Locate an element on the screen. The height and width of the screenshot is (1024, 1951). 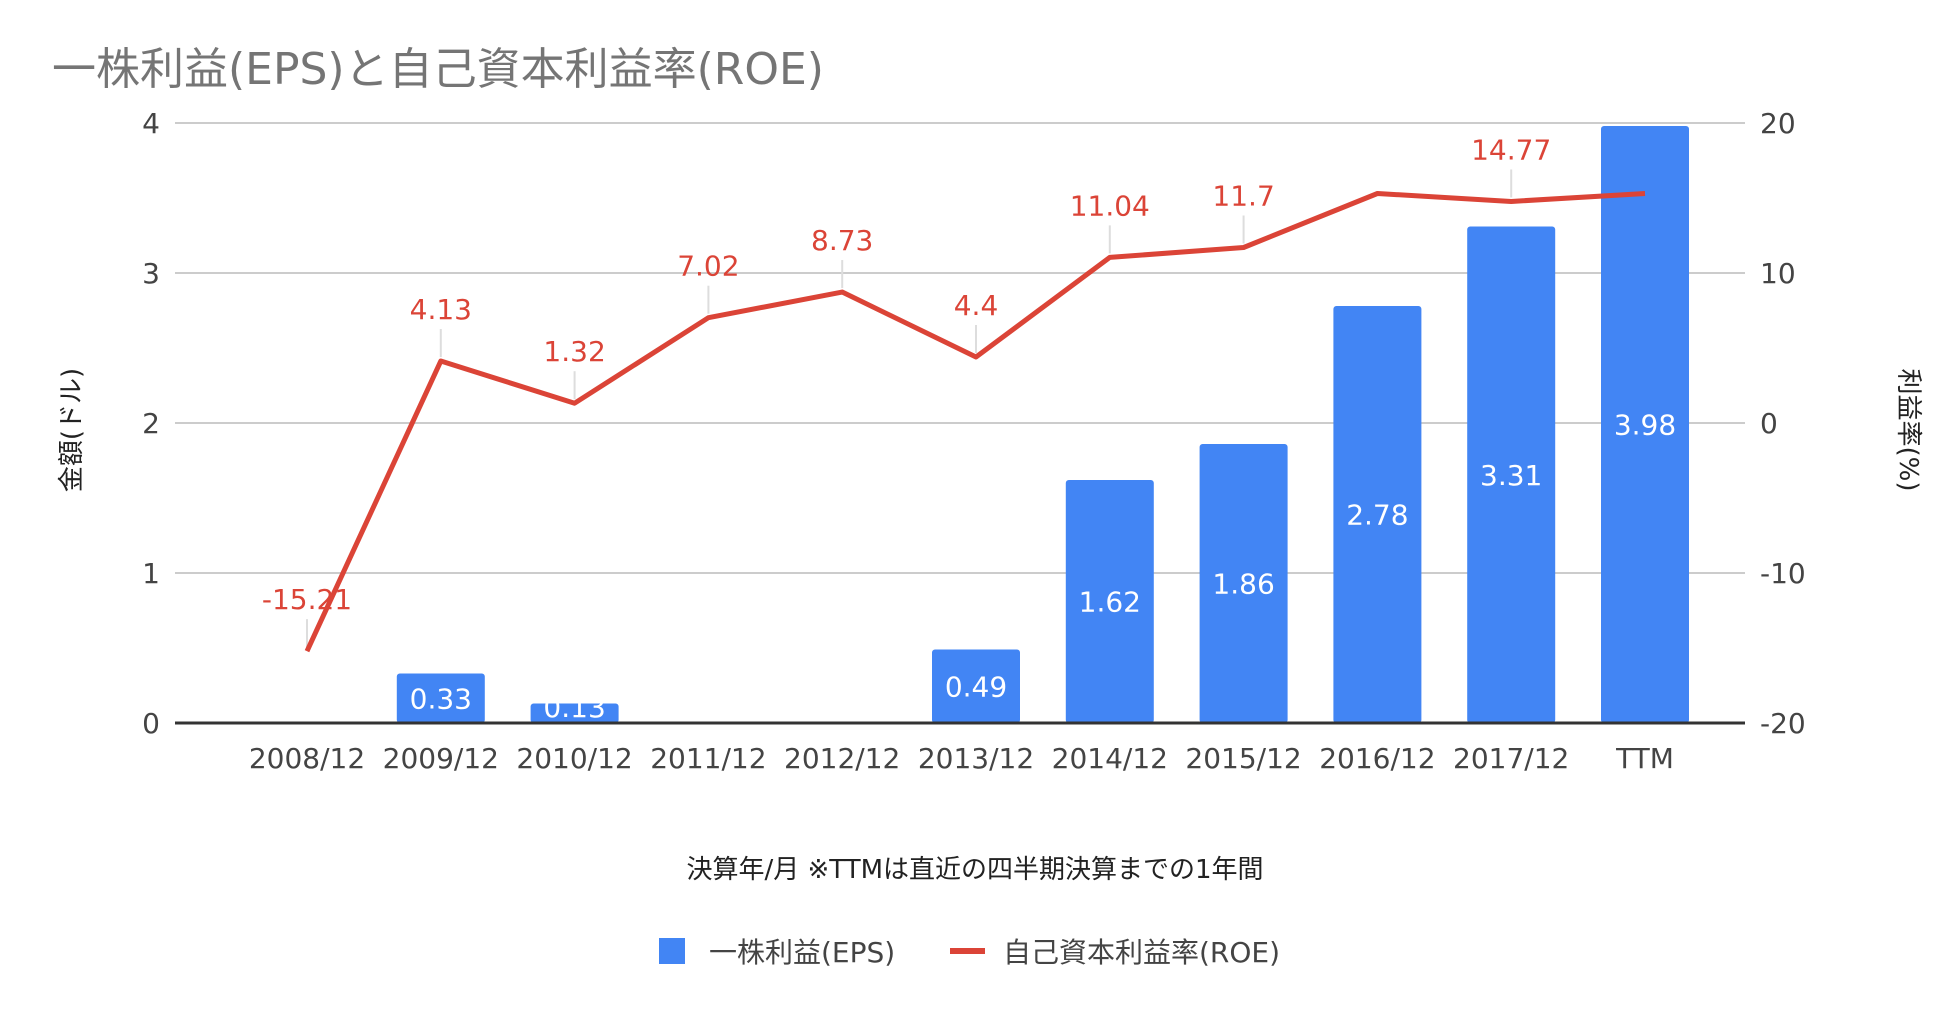
left-axis-title: 金額(ドル) is located at coordinates (72, 430).